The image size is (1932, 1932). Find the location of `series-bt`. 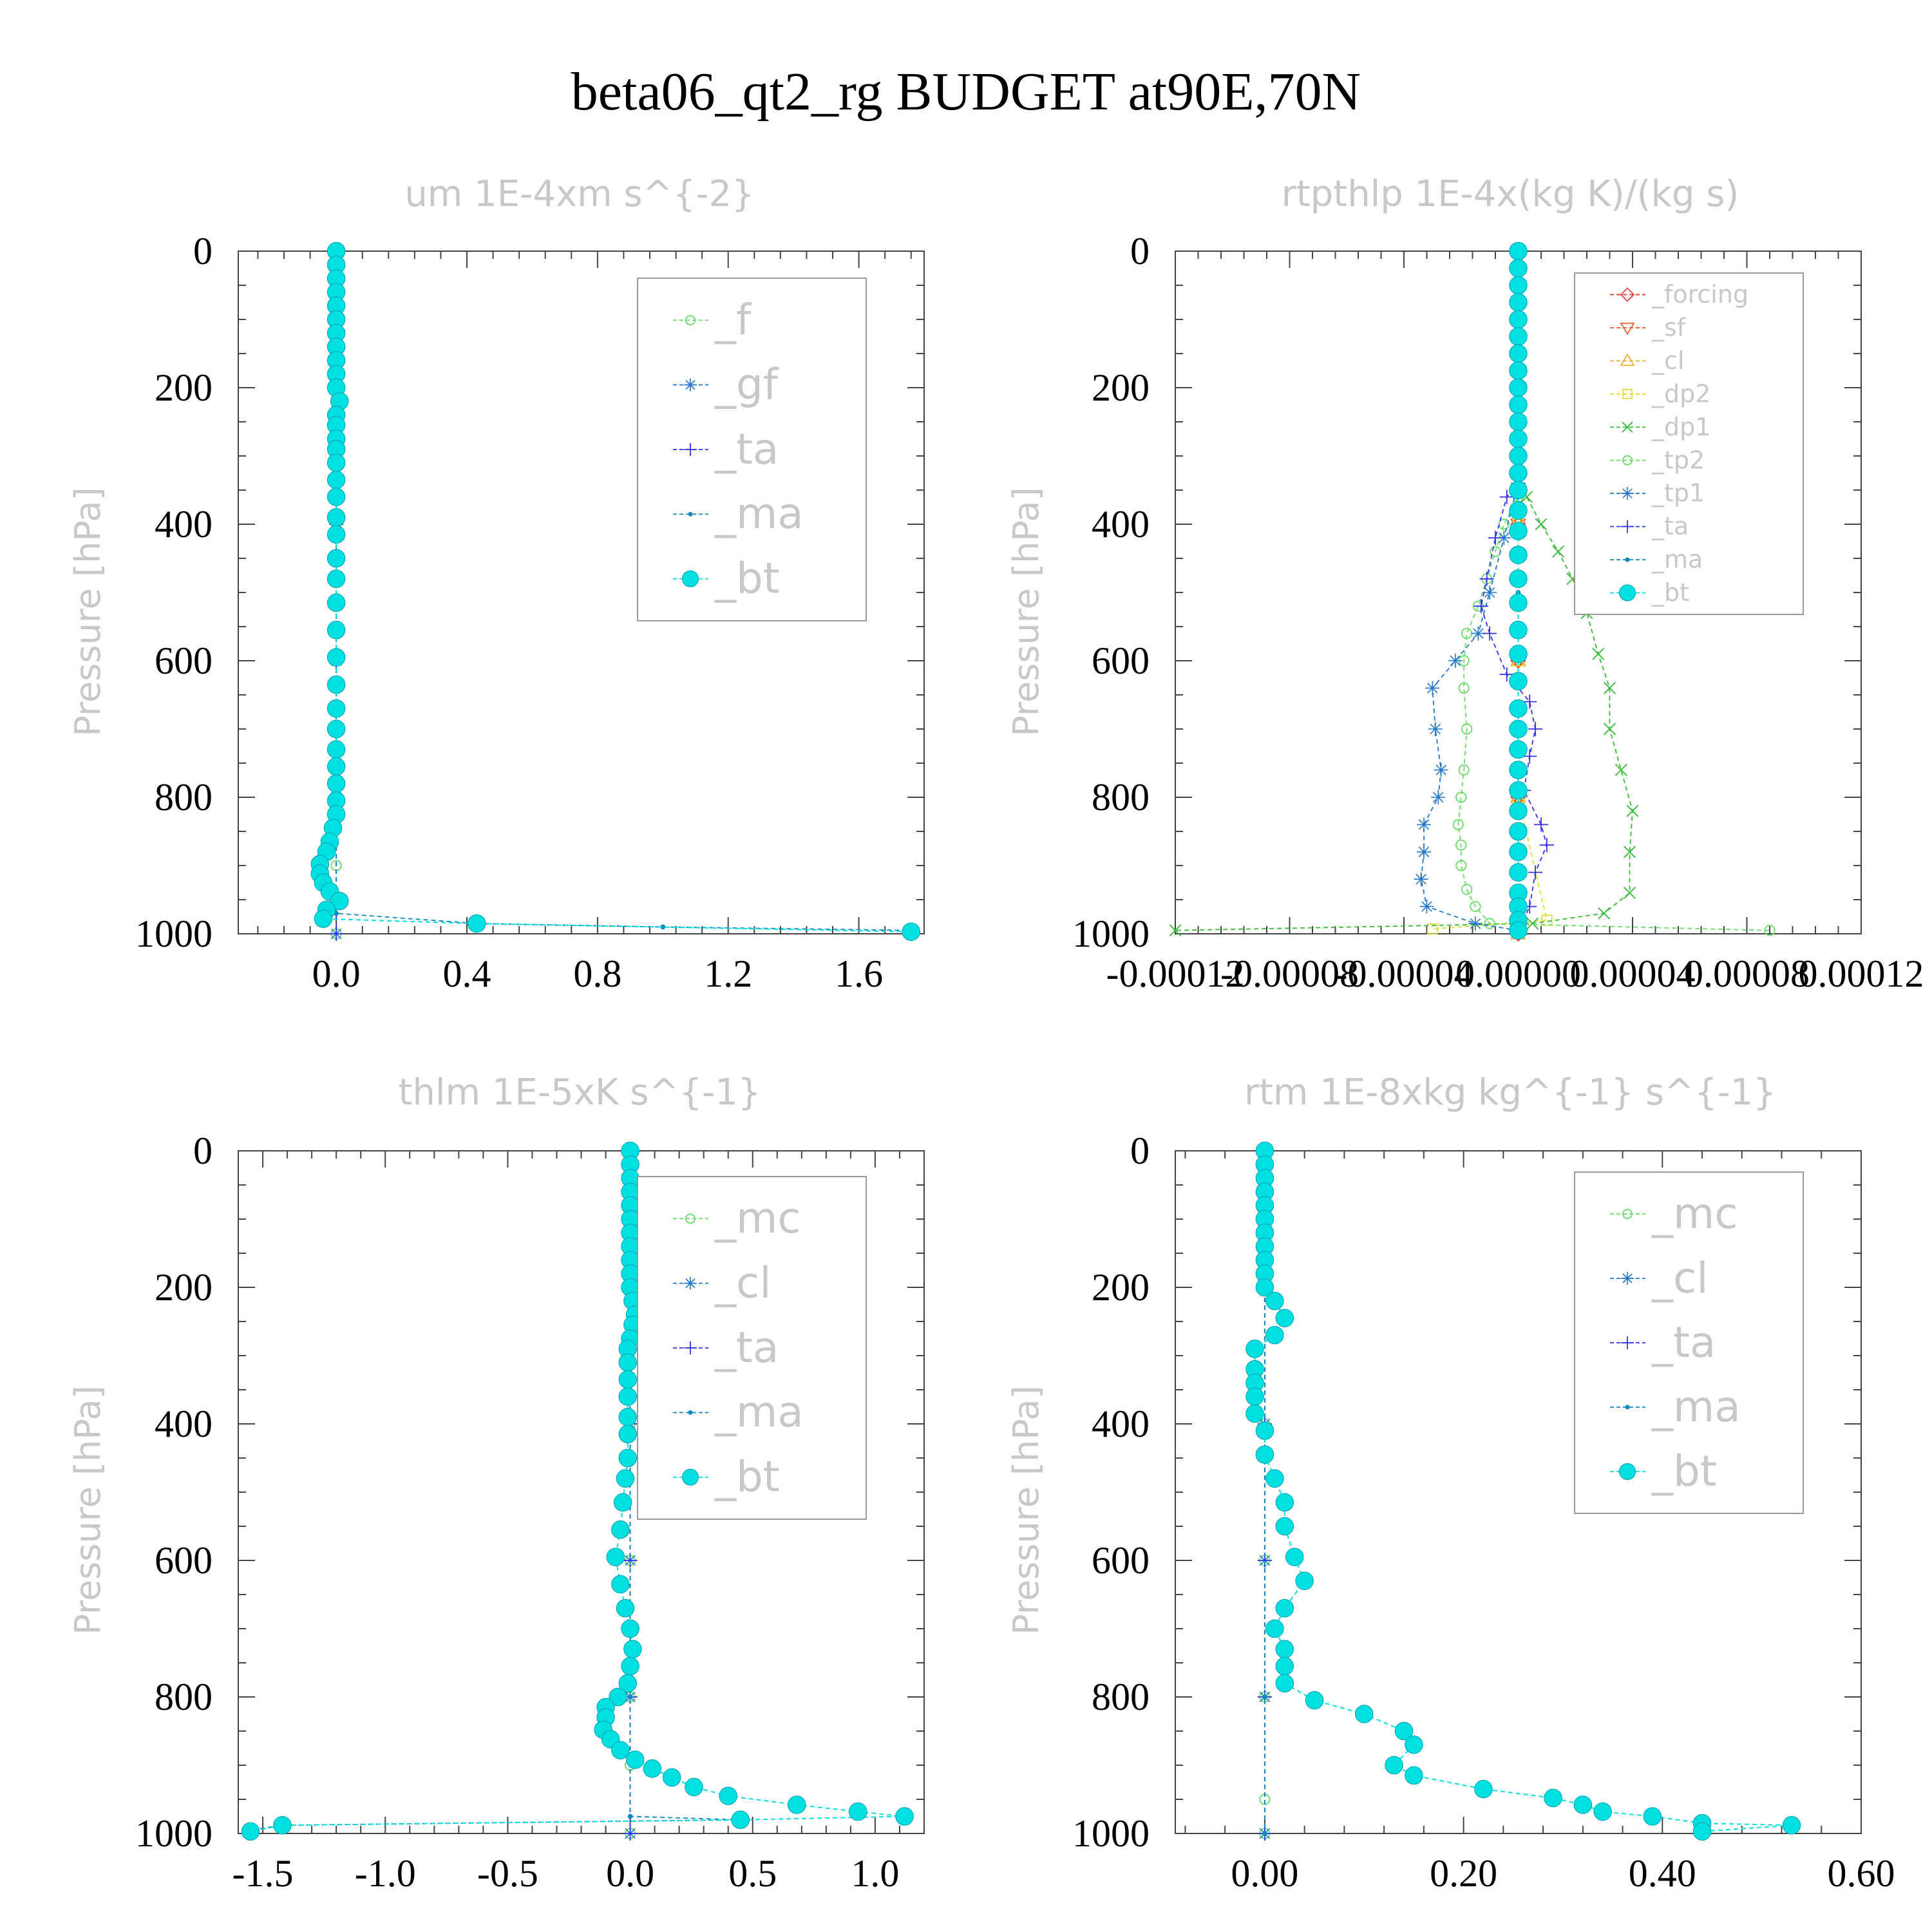

series-bt is located at coordinates (615, 592).